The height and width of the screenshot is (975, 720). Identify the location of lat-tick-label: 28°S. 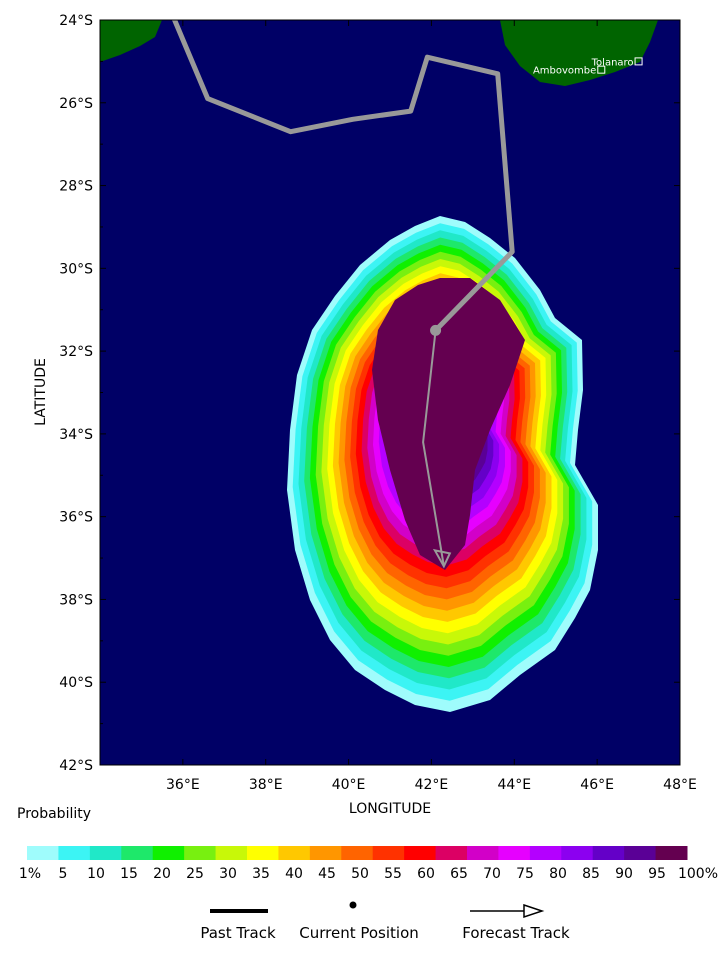
(76, 187).